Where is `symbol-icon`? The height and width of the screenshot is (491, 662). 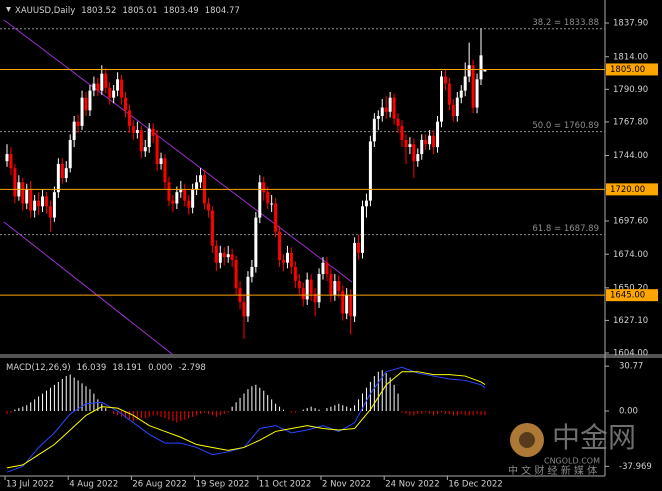 symbol-icon is located at coordinates (8, 9).